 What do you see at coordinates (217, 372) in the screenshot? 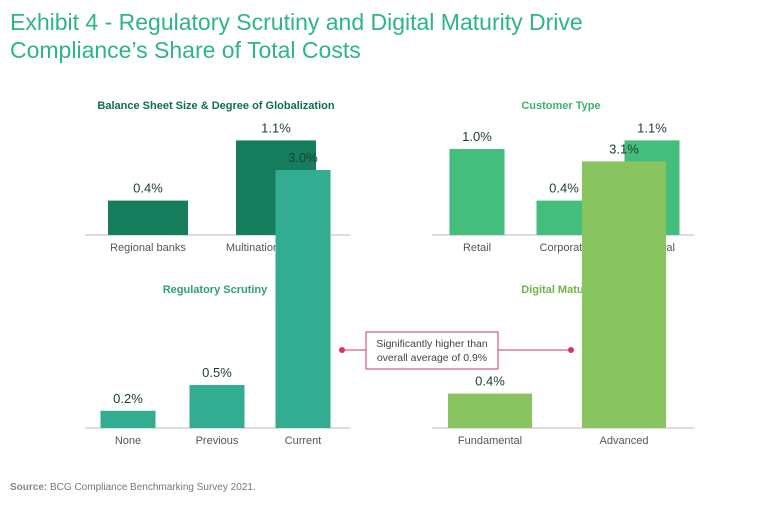
I see `value-label-previous: 0.5%` at bounding box center [217, 372].